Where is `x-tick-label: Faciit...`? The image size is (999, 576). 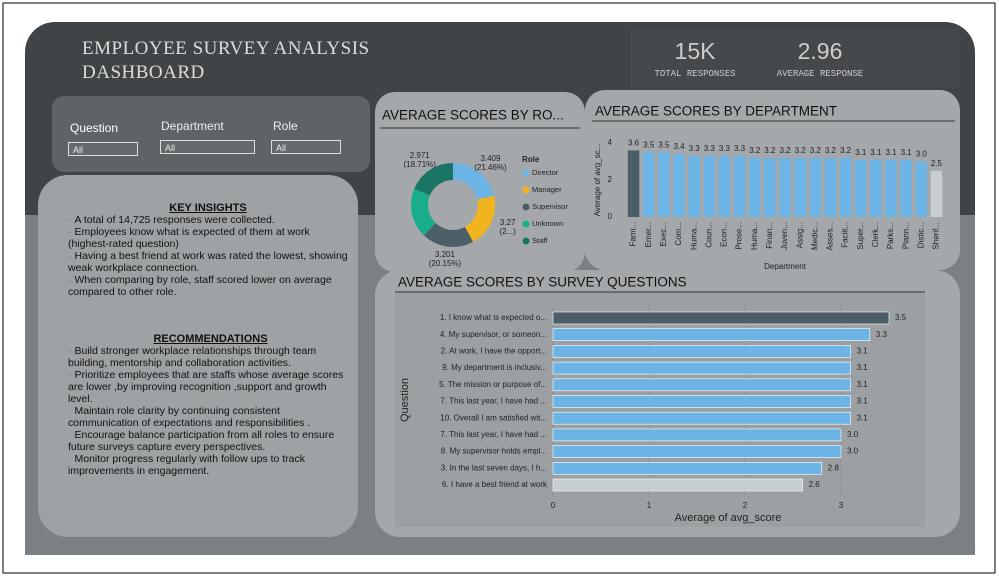 x-tick-label: Faciit... is located at coordinates (845, 235).